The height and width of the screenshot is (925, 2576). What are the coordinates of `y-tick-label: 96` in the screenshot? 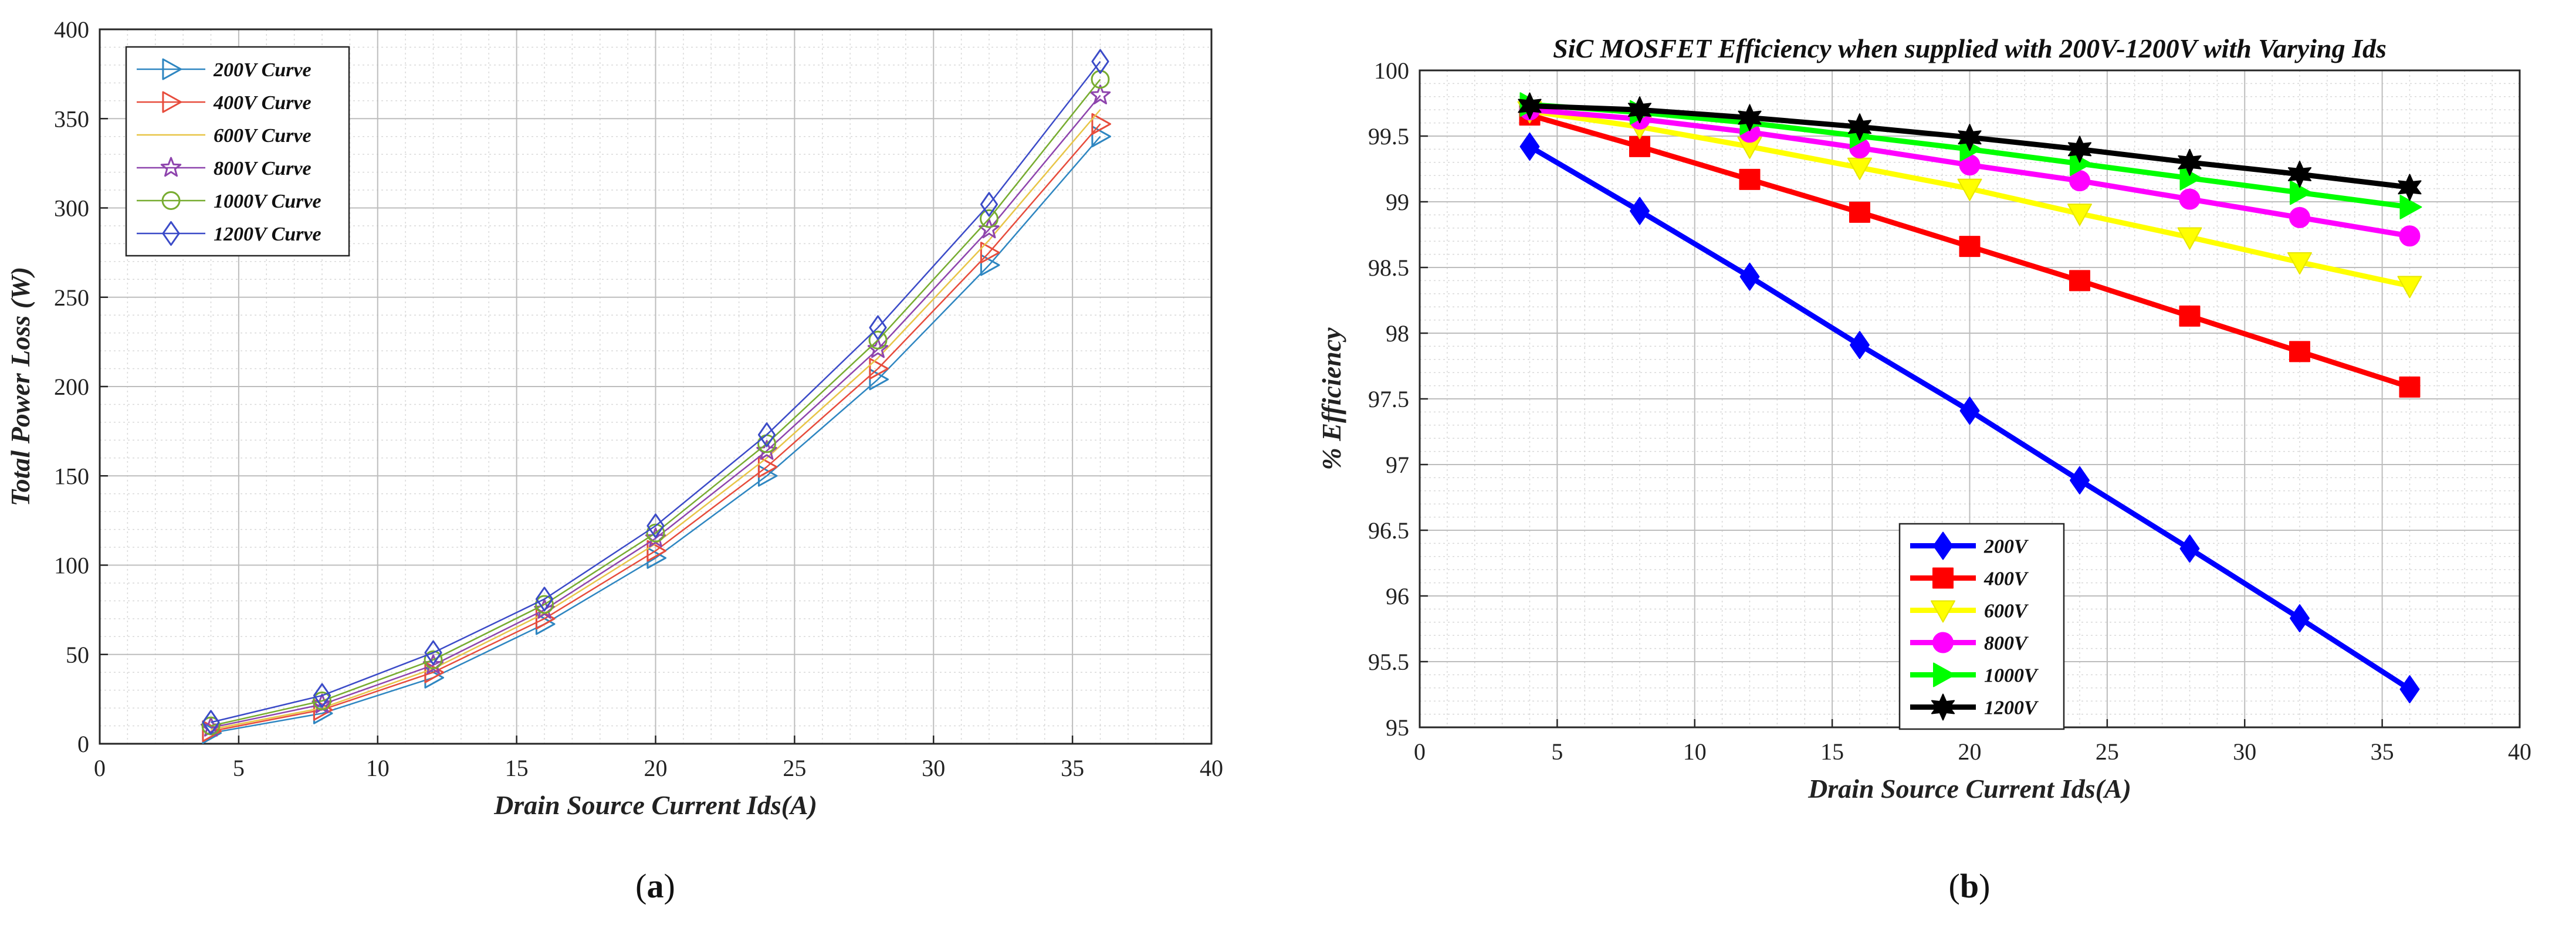 It's located at (1397, 596).